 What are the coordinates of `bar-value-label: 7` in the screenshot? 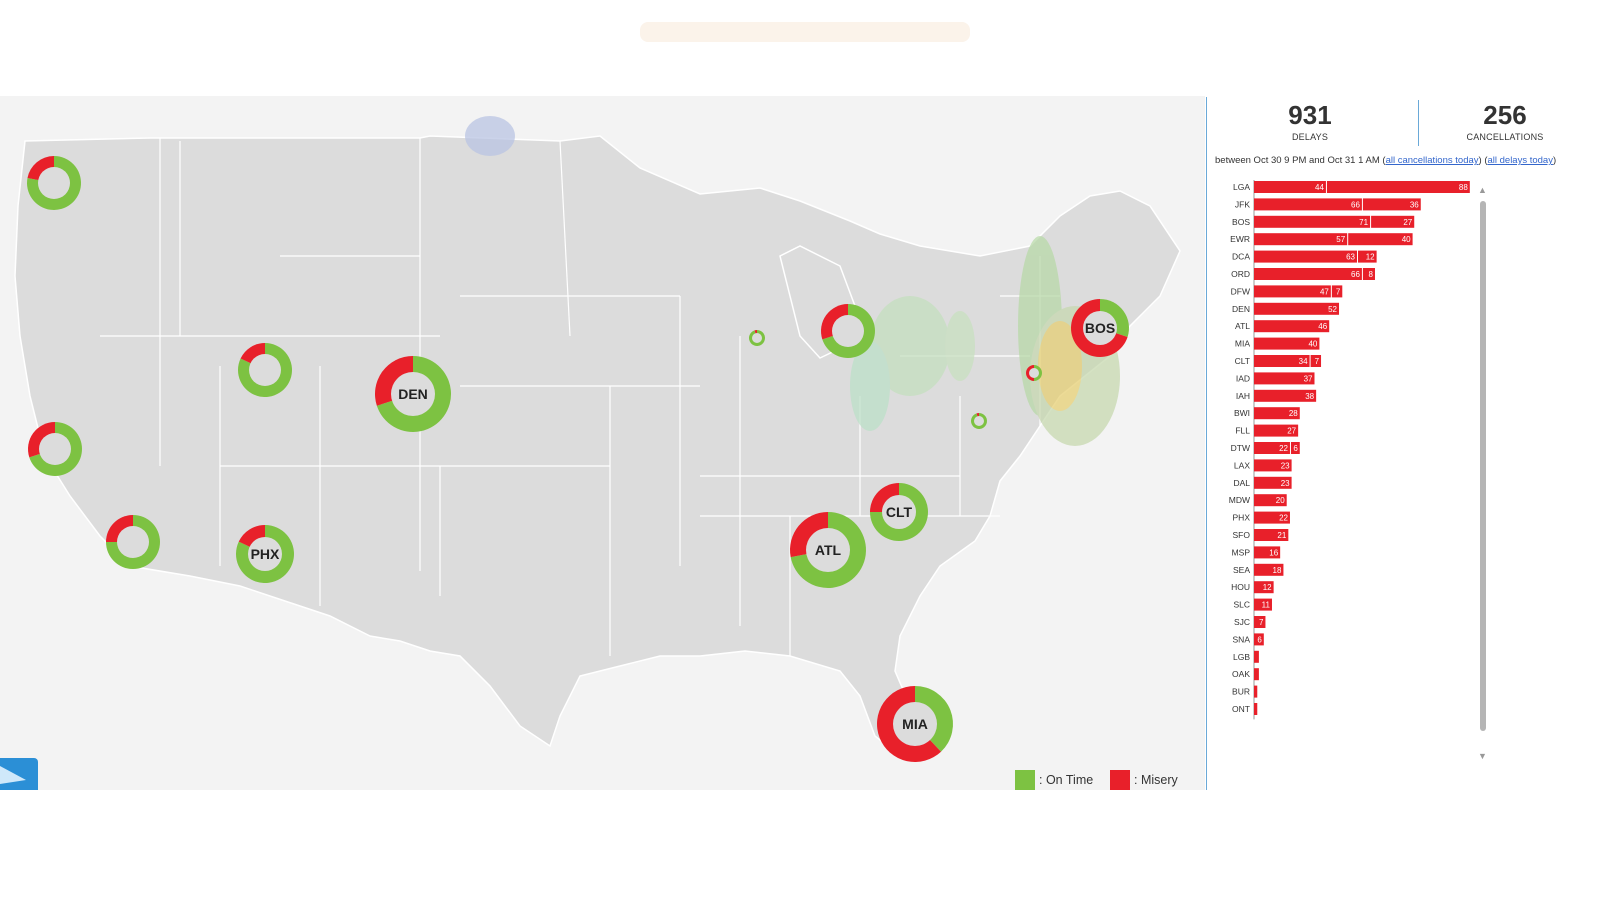 It's located at (1317, 361).